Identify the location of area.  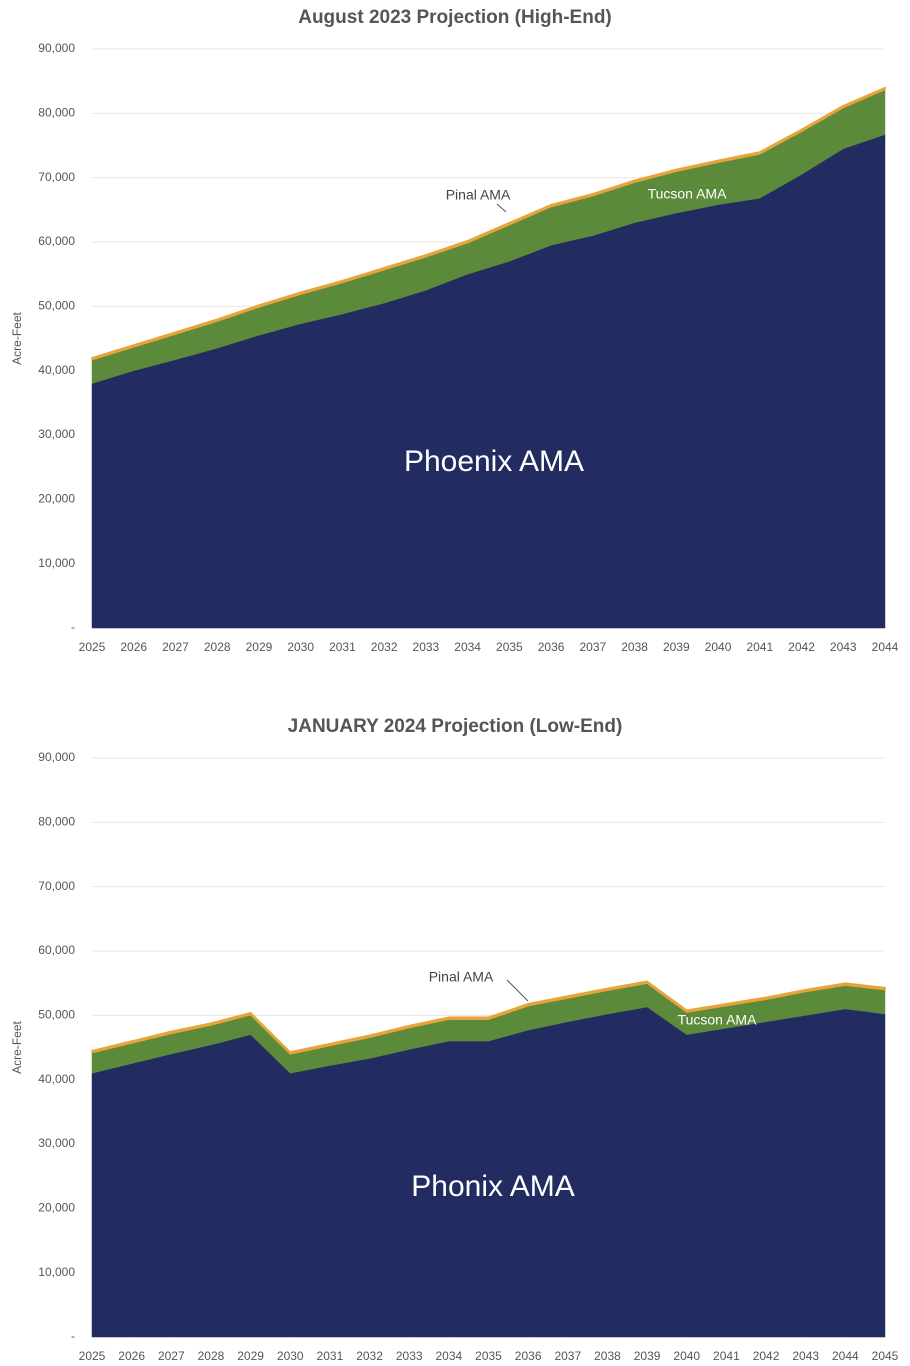
(488, 1017).